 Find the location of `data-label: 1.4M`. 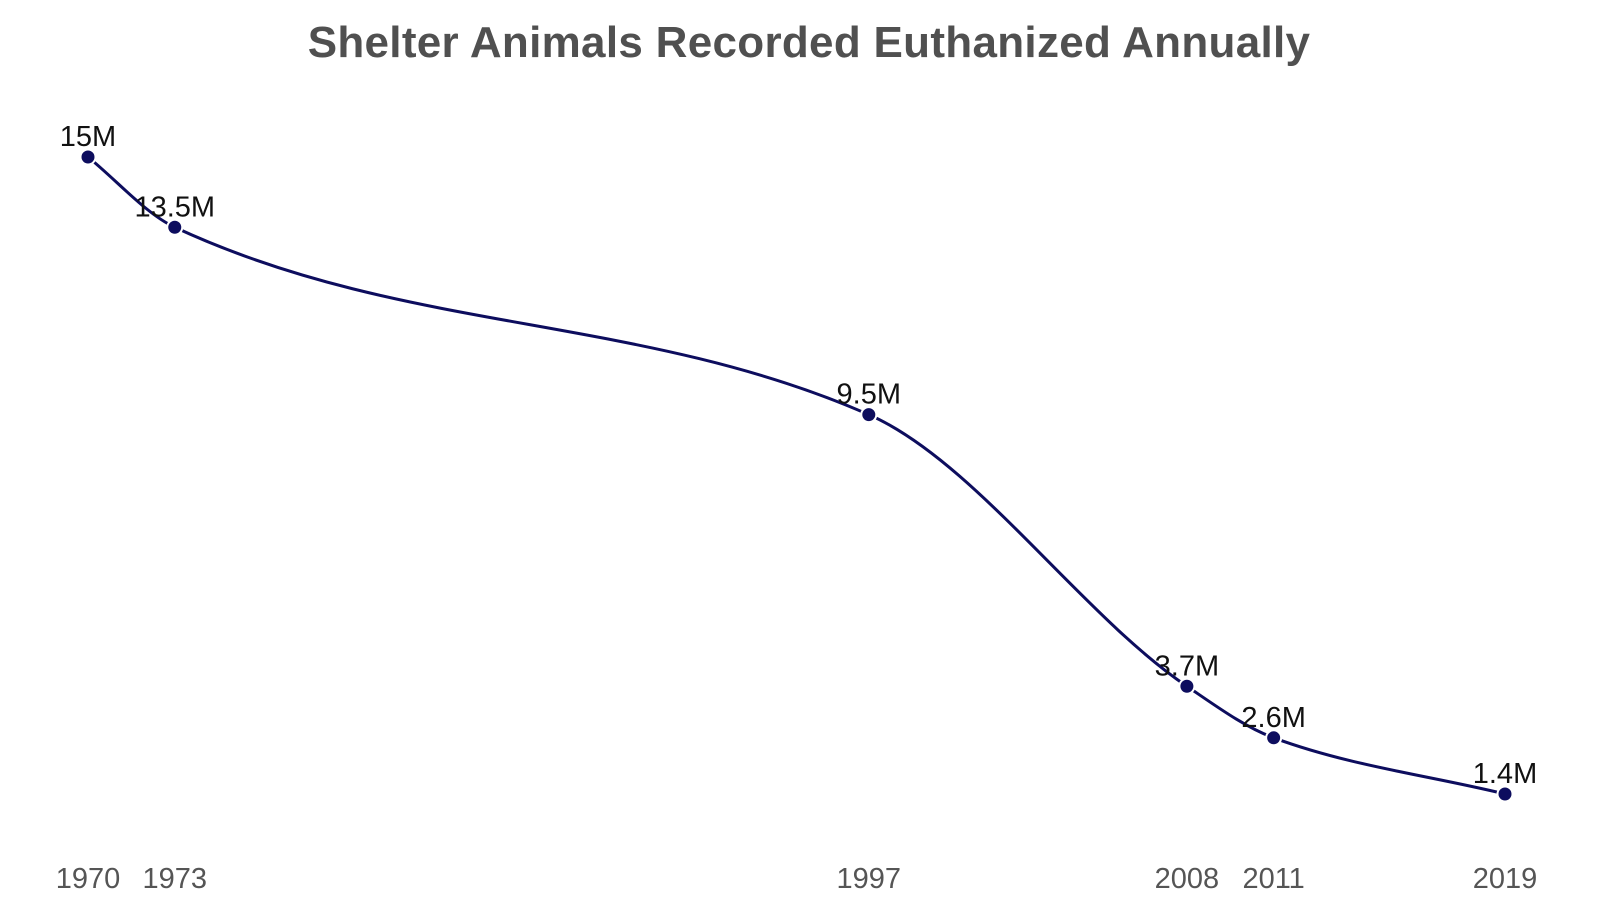

data-label: 1.4M is located at coordinates (1505, 774).